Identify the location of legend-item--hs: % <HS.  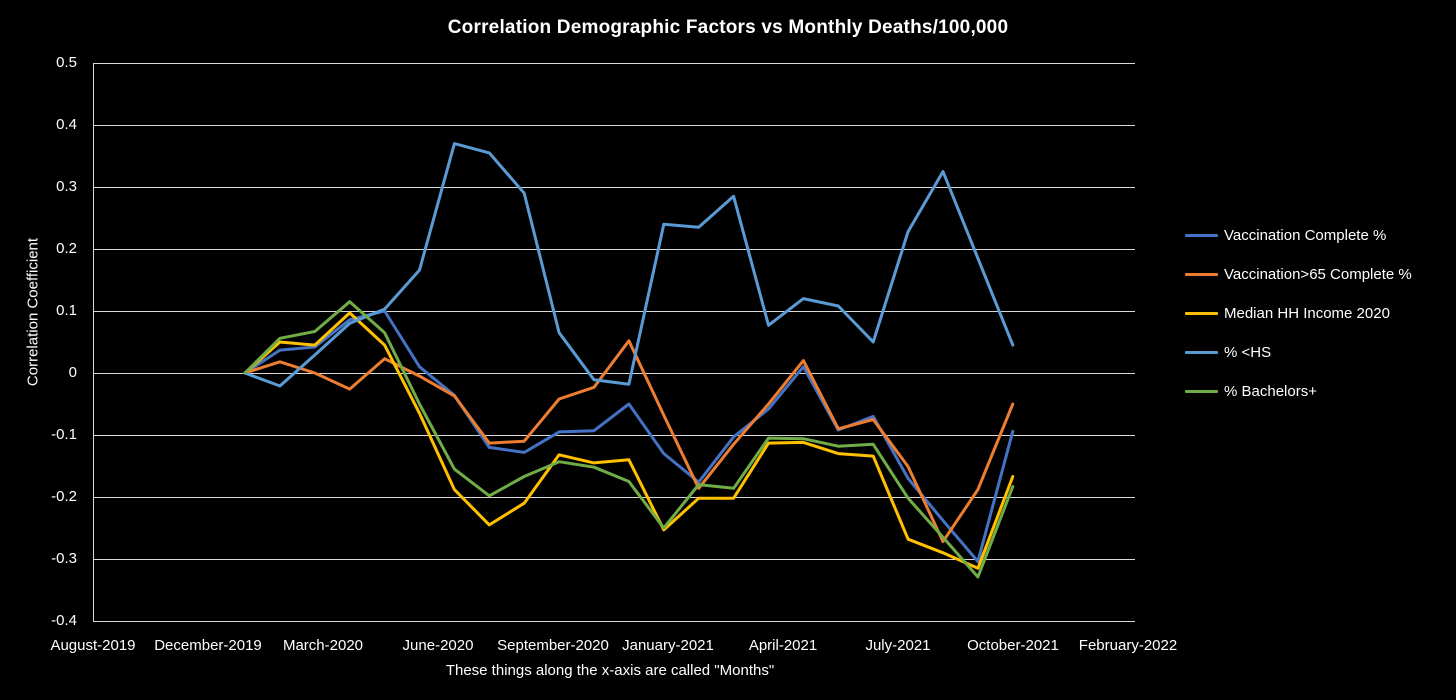
(1228, 352).